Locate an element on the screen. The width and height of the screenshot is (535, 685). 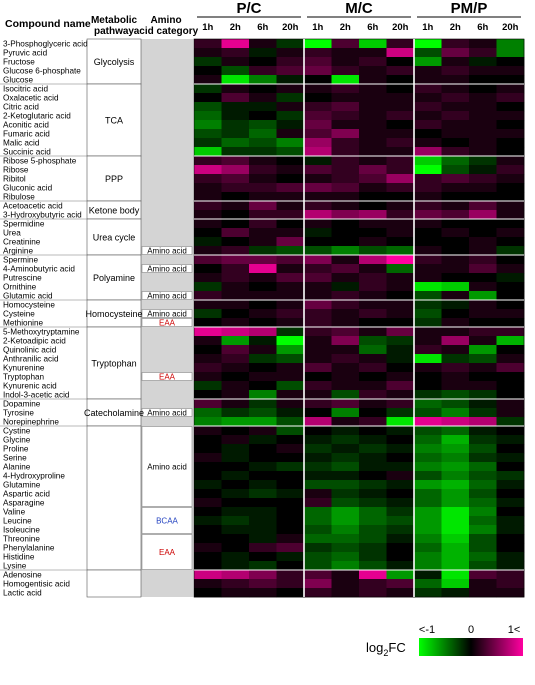
compound-name: Alanine is located at coordinates (17, 467).